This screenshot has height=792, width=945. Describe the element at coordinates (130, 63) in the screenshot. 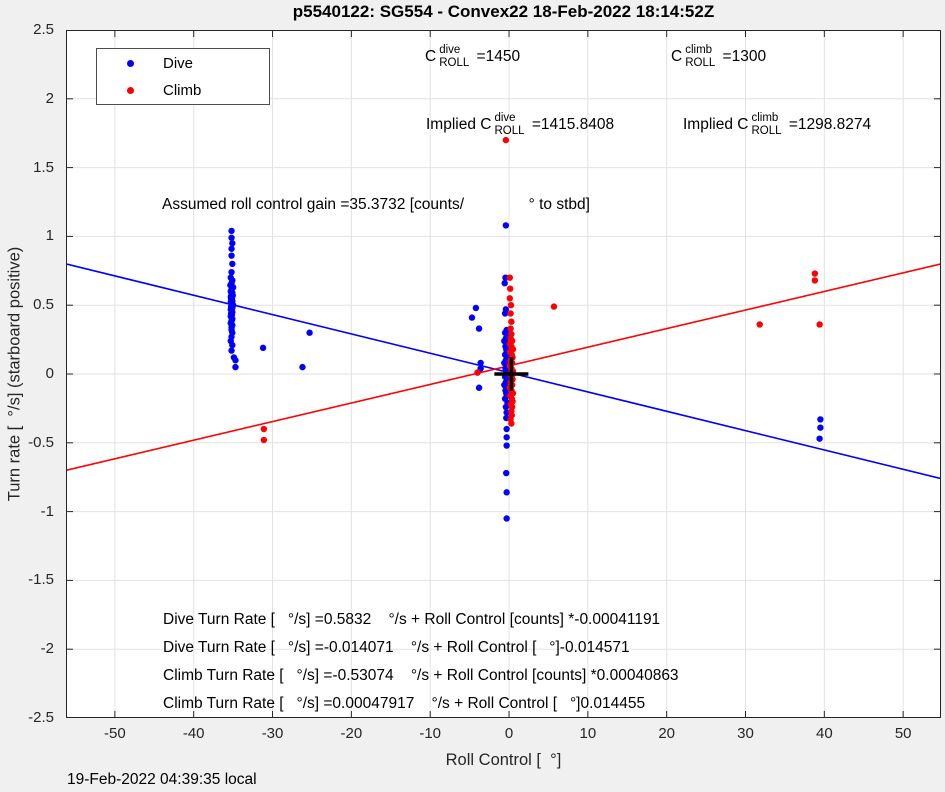

I see `dive-marker-icon` at that location.